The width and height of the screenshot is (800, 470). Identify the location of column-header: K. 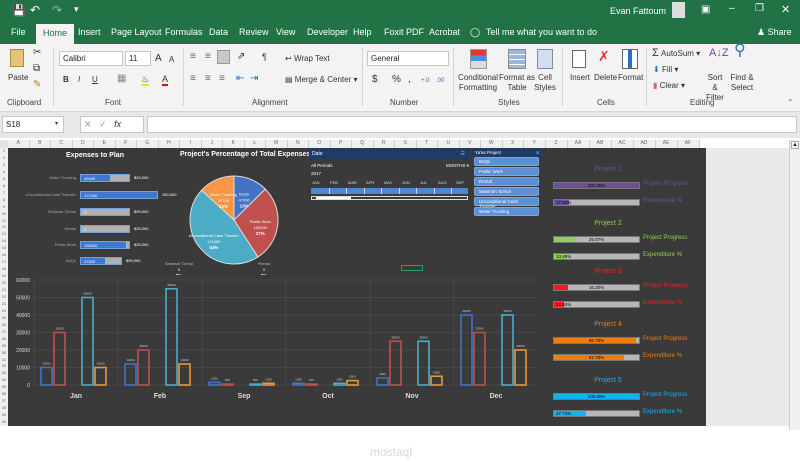
(234, 144).